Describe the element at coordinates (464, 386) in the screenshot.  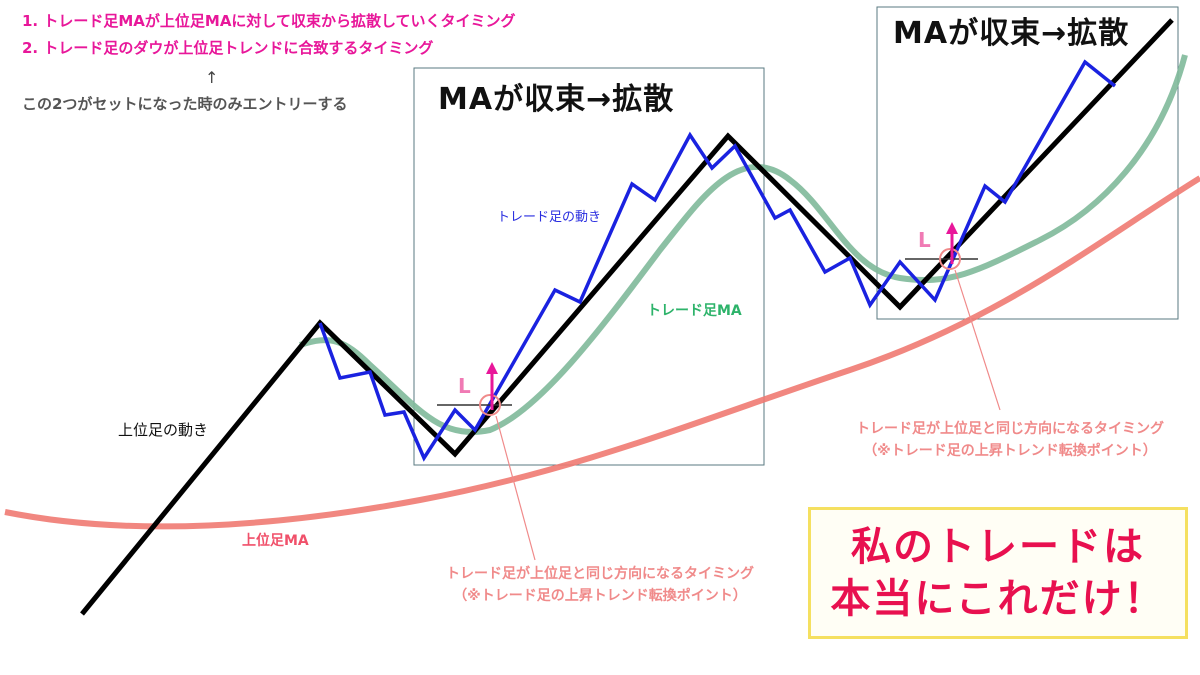
I see `entry-mark-1: L` at that location.